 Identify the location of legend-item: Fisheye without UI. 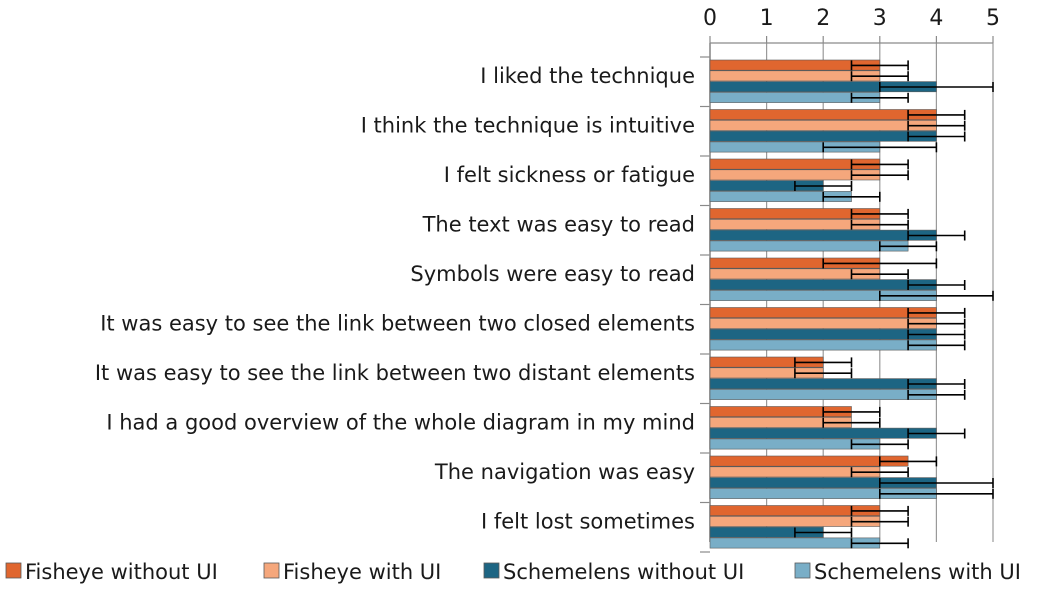
(111, 572).